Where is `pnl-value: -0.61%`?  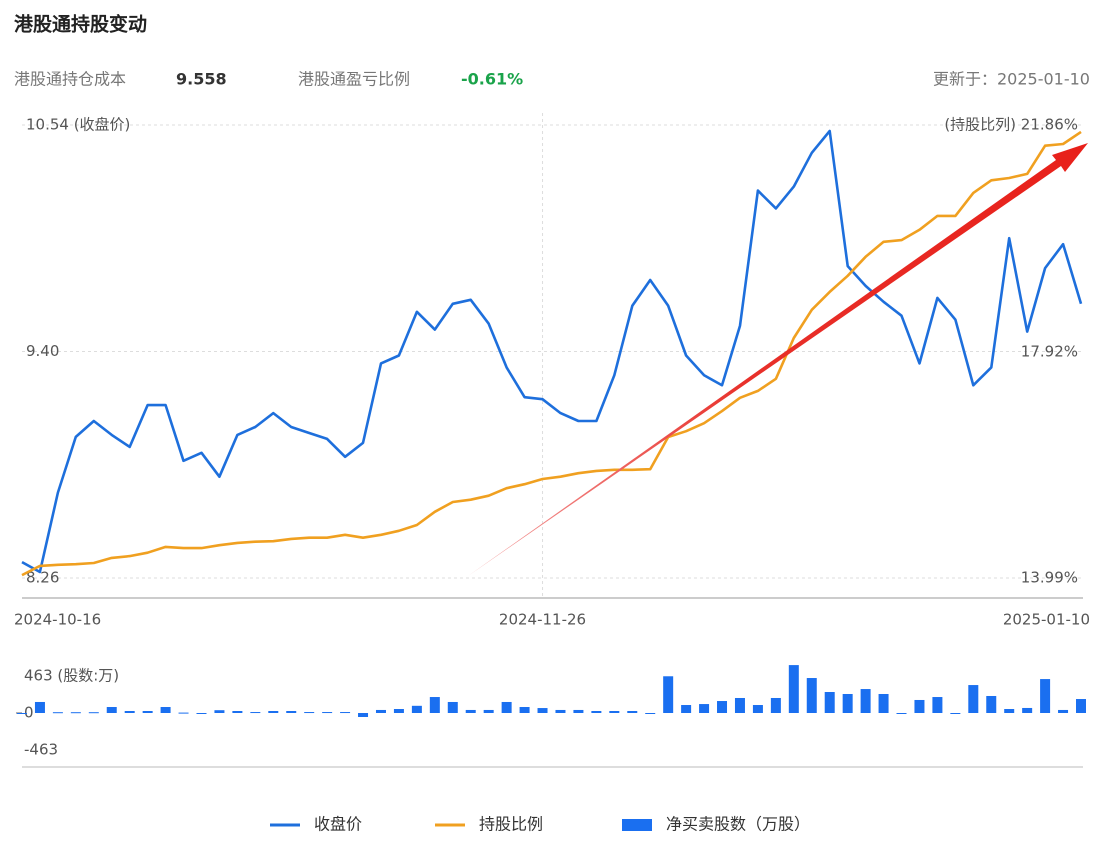 pnl-value: -0.61% is located at coordinates (492, 79).